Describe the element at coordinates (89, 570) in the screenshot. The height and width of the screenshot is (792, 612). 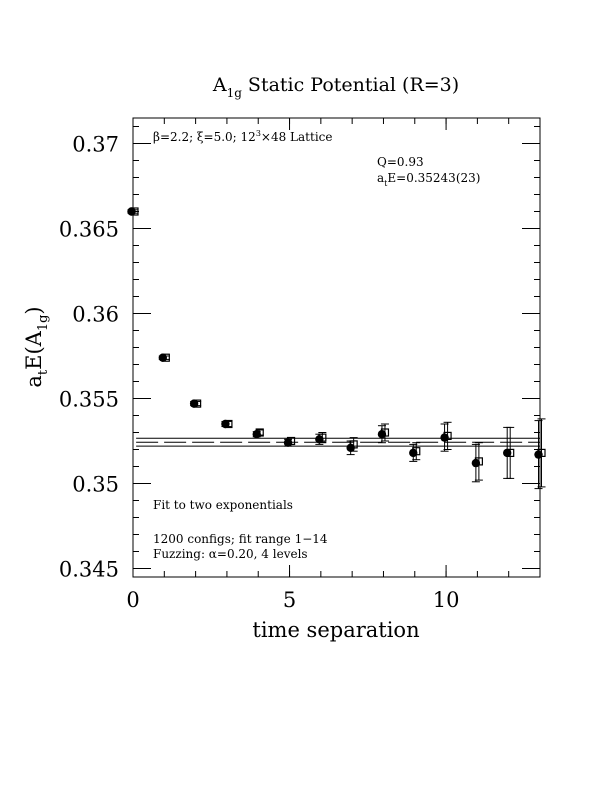
I see `y-tick-label: 0.345` at that location.